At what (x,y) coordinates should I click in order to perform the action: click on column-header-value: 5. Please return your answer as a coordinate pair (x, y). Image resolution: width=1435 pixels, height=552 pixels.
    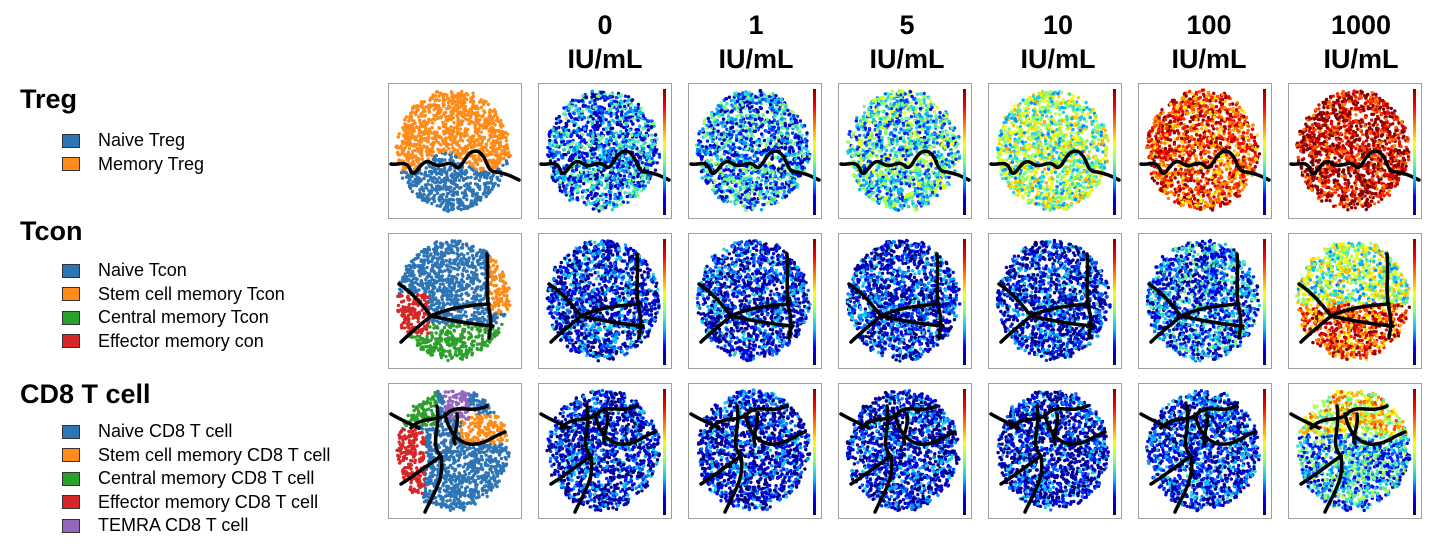
    Looking at the image, I should click on (907, 25).